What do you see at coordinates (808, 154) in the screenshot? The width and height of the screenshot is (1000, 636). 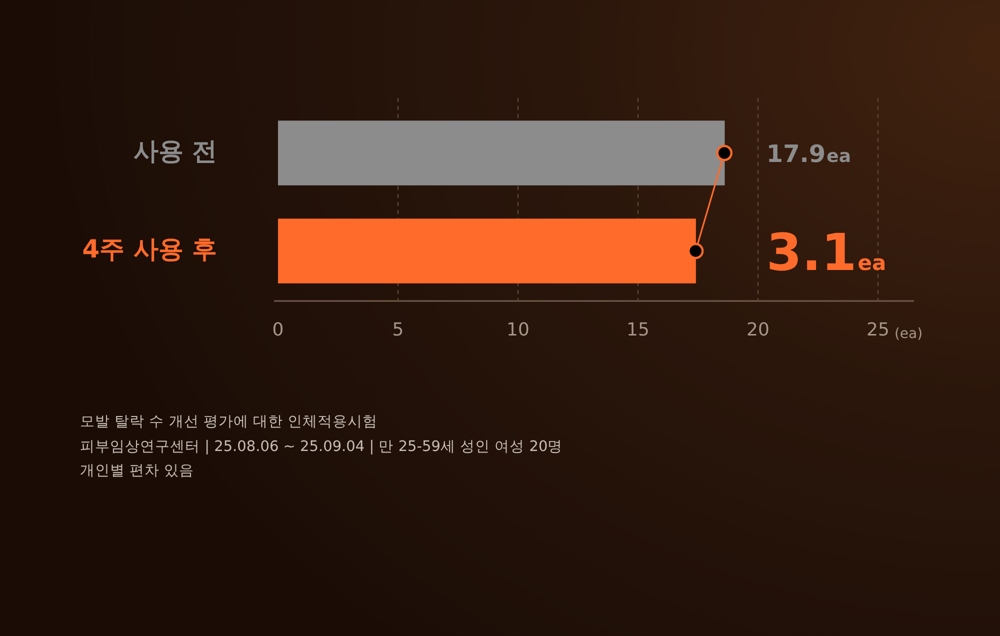 I see `annotation: 17.9ea` at bounding box center [808, 154].